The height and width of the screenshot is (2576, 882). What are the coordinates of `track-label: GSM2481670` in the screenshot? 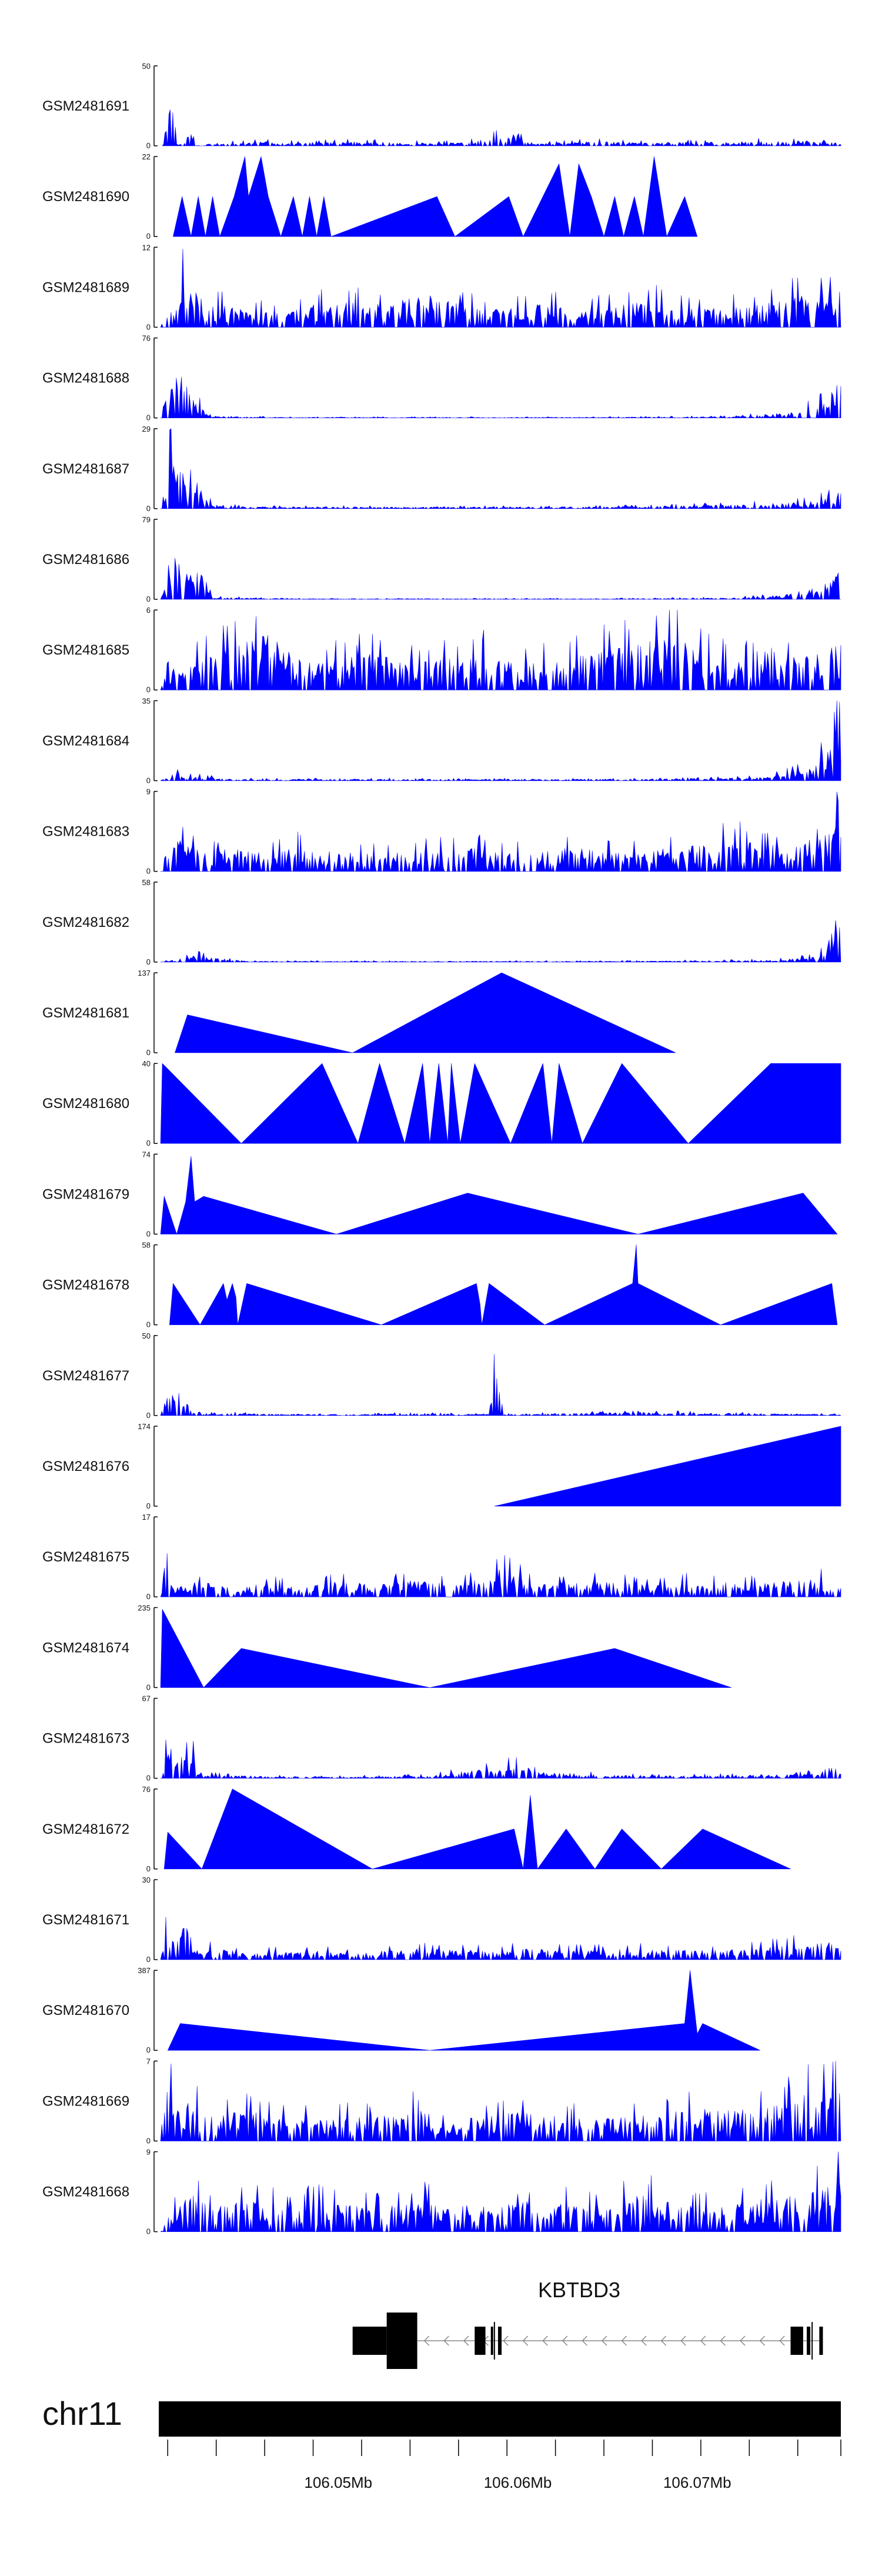 It's located at (85, 2010).